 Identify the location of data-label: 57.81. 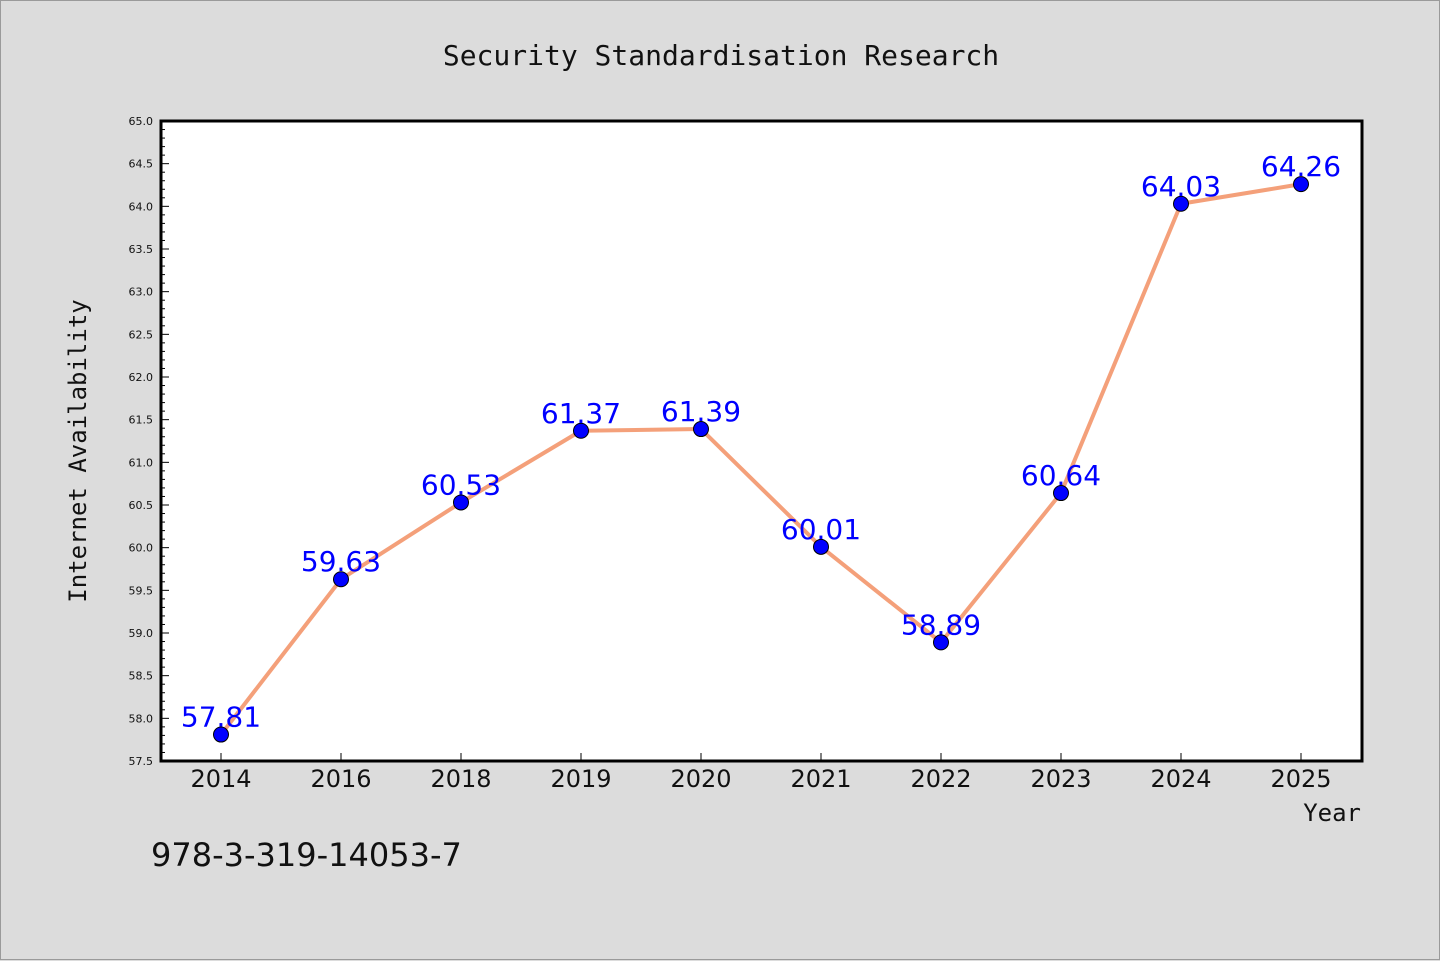
(221, 717).